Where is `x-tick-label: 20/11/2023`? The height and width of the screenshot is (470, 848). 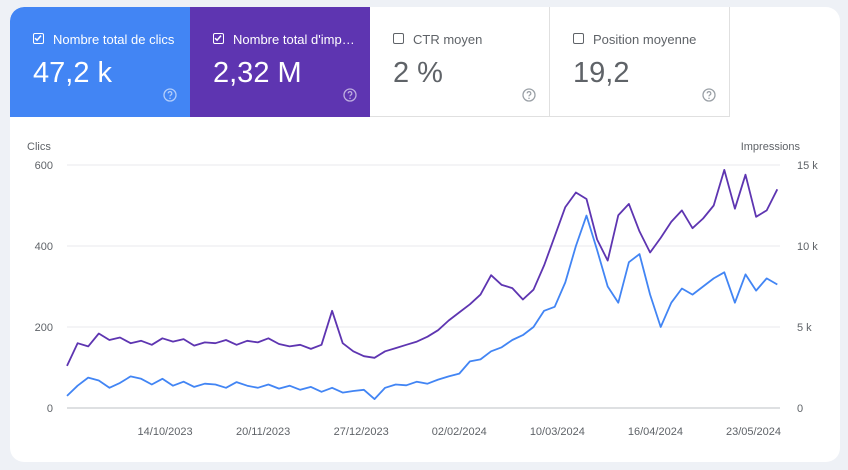
x-tick-label: 20/11/2023 is located at coordinates (263, 432).